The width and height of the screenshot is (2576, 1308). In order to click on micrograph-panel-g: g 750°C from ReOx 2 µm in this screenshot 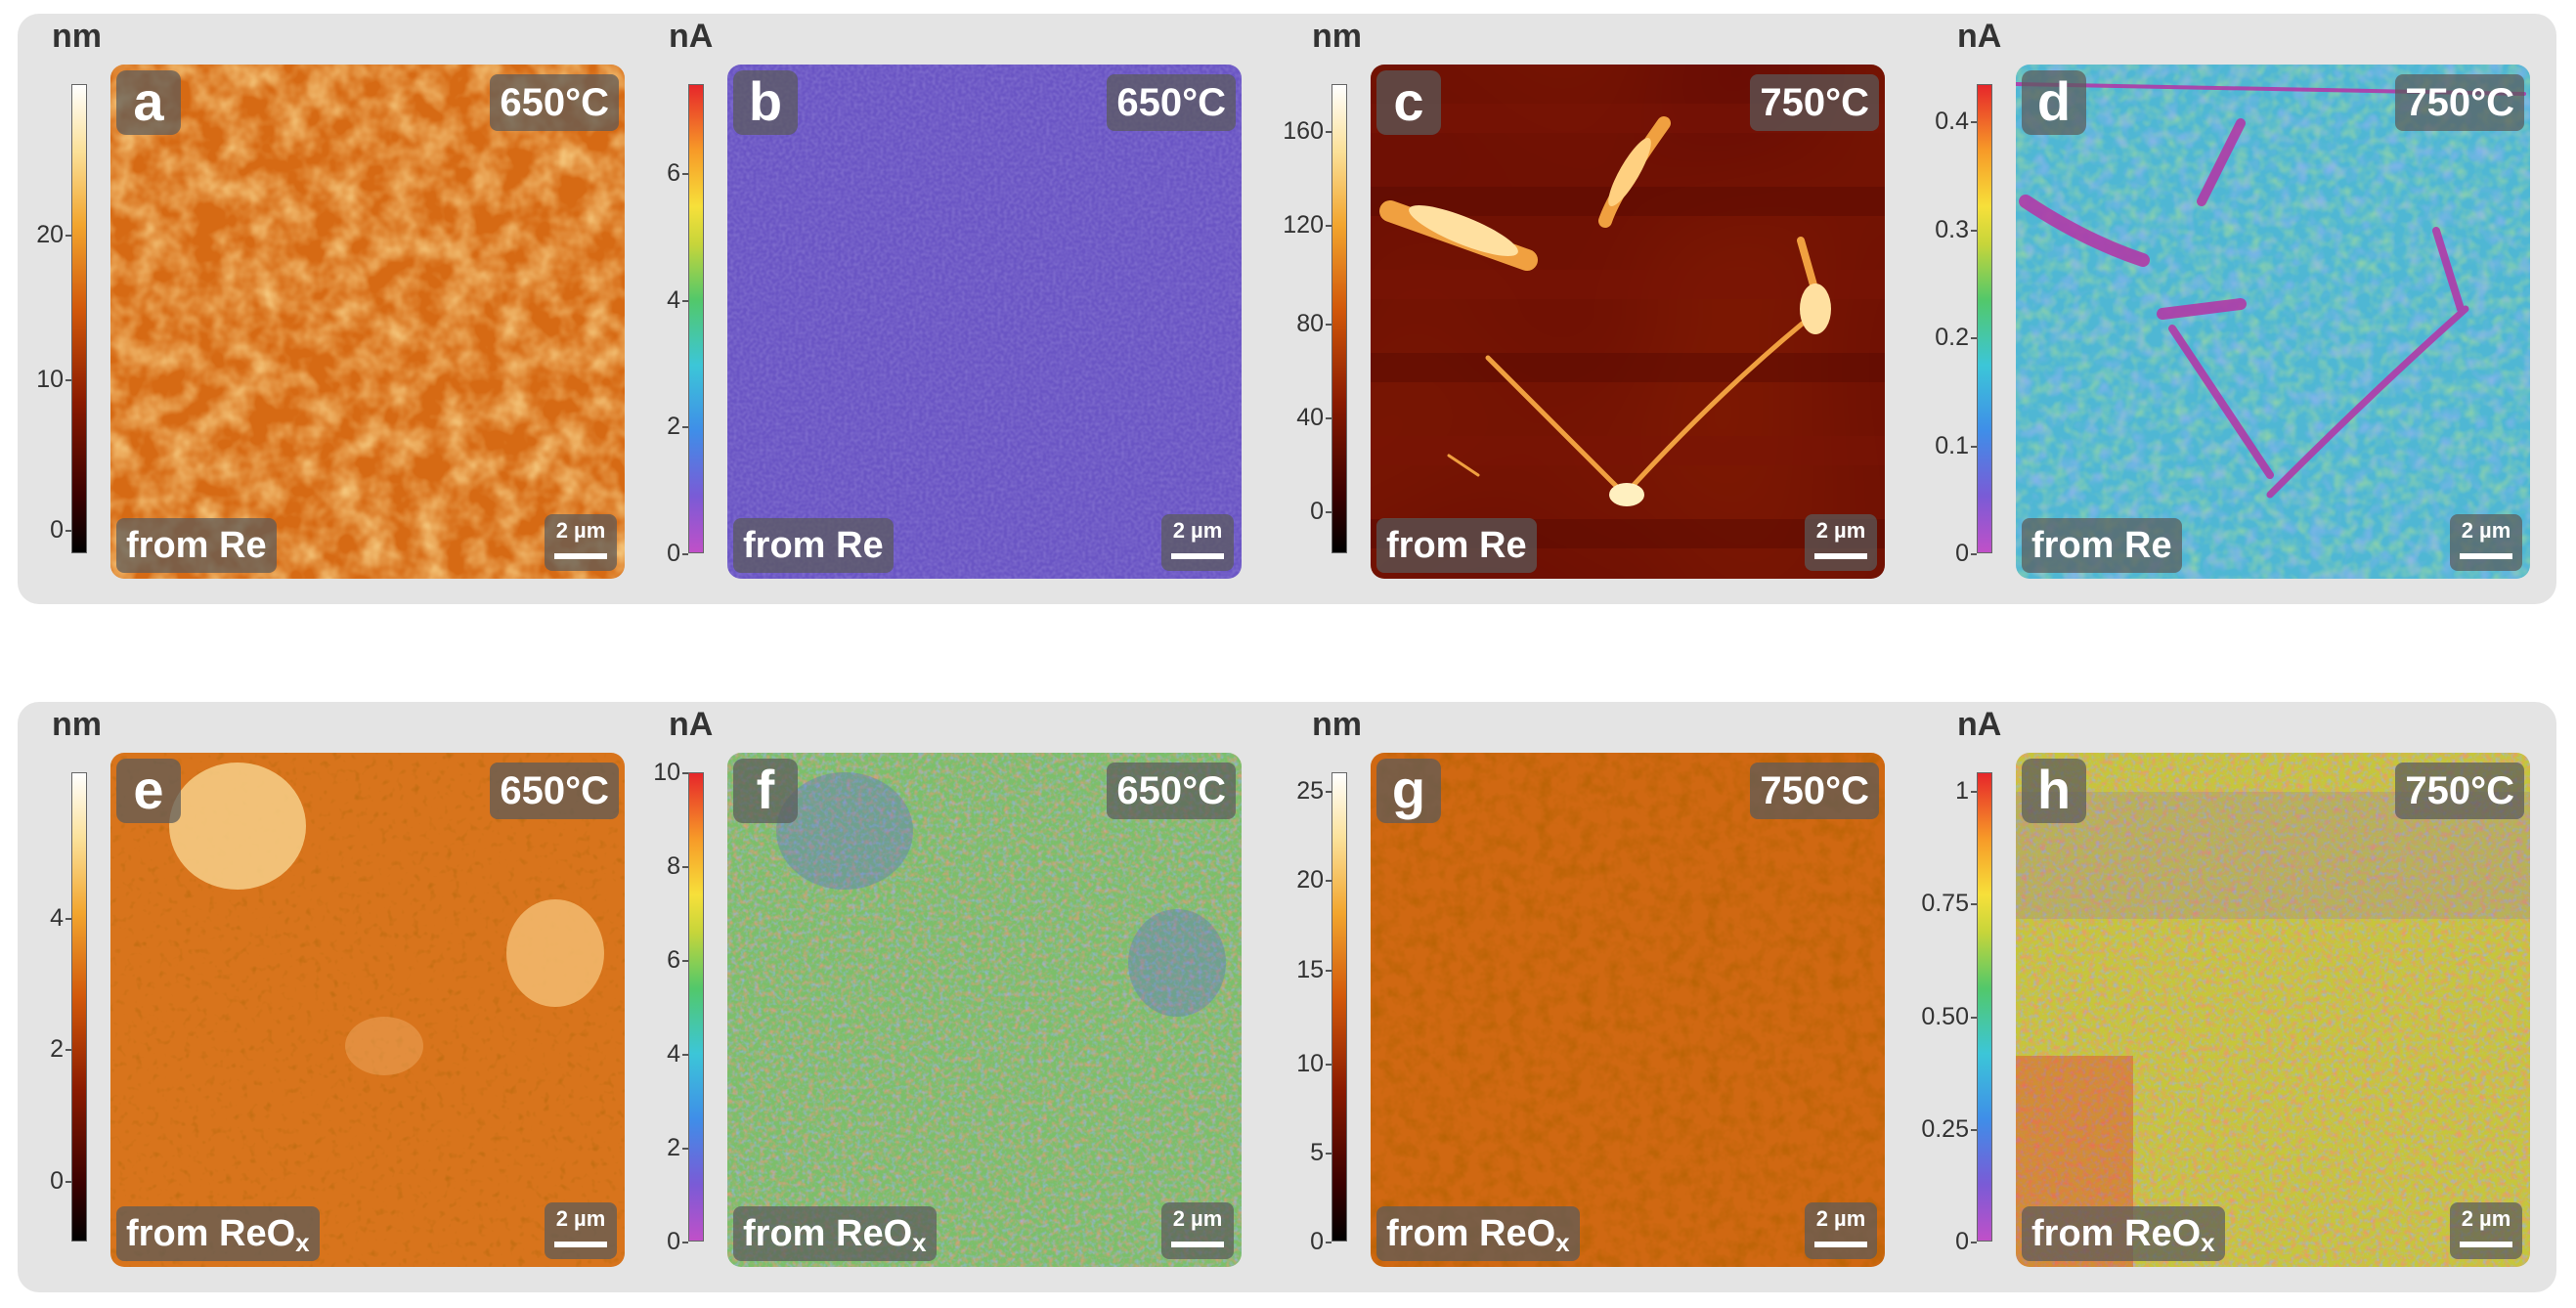, I will do `click(1628, 1010)`.